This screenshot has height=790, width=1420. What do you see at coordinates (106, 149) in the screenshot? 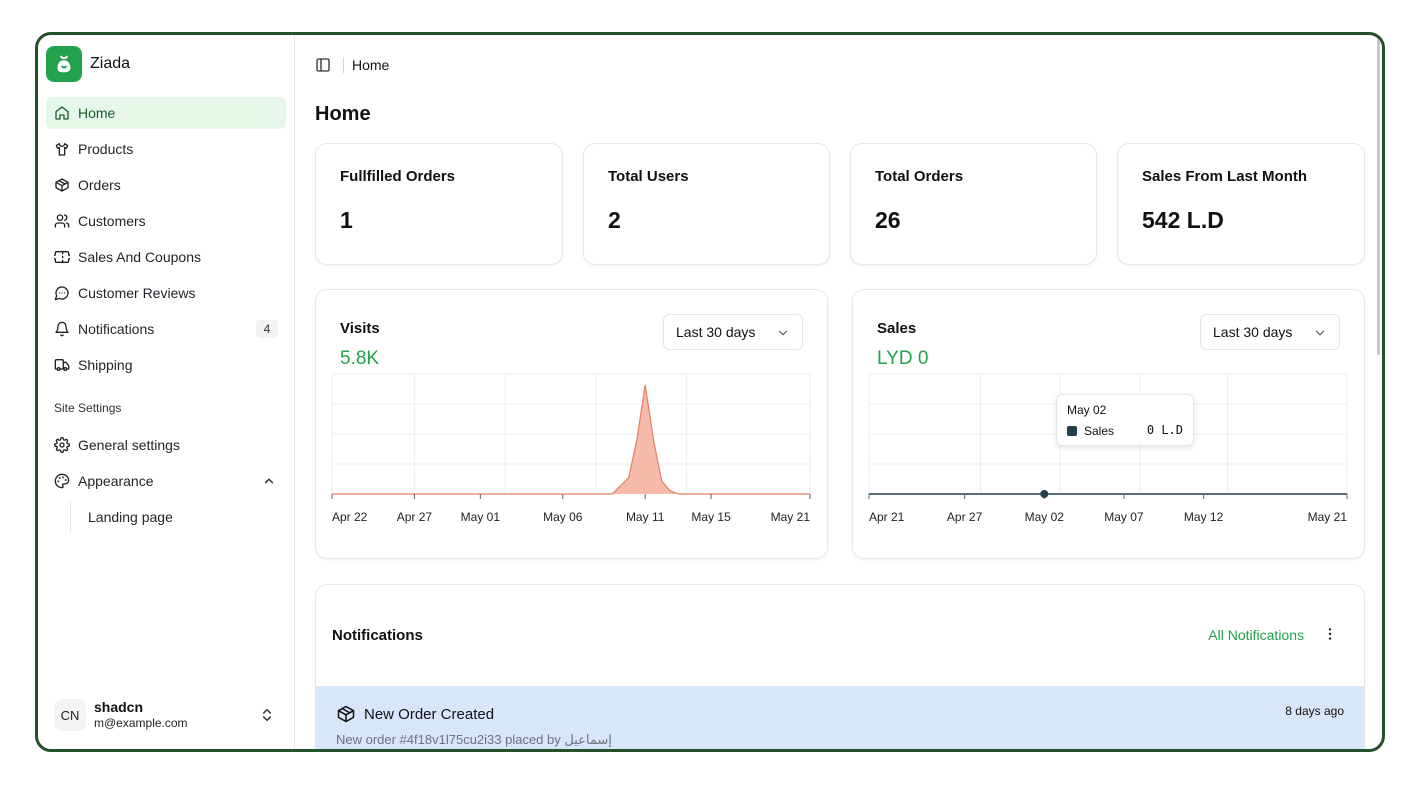
I see `sidebar-item-label: Products` at bounding box center [106, 149].